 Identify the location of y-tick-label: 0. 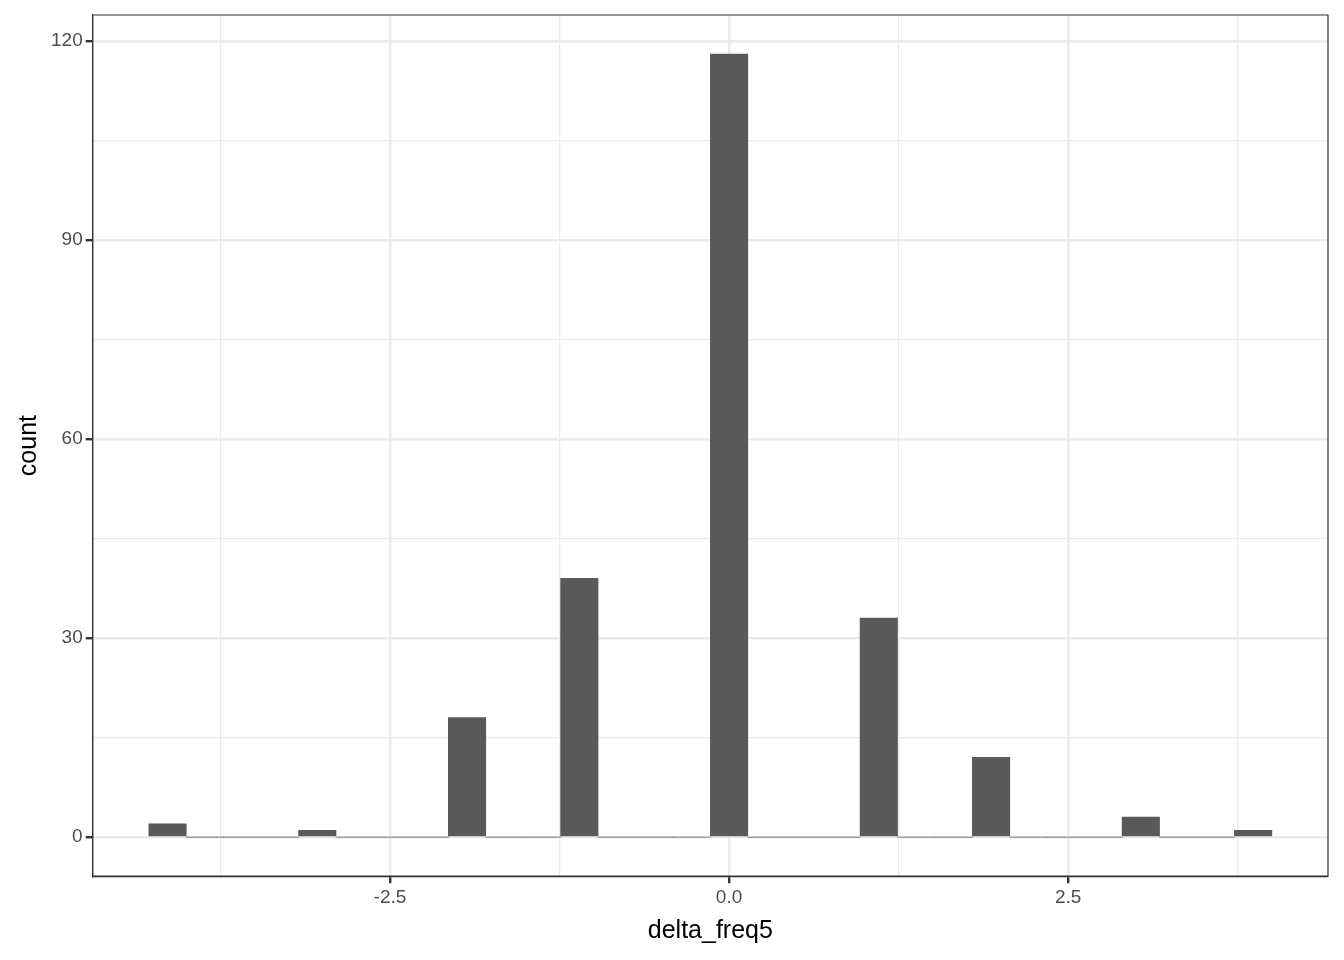
(77, 836).